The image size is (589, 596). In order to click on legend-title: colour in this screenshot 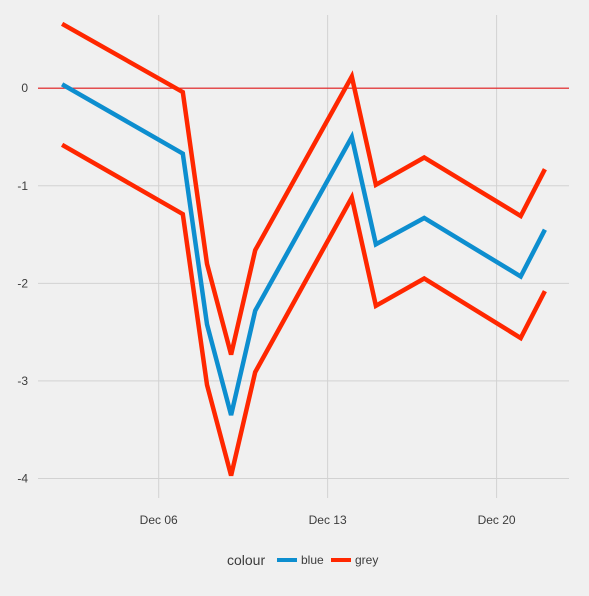, I will do `click(246, 560)`.